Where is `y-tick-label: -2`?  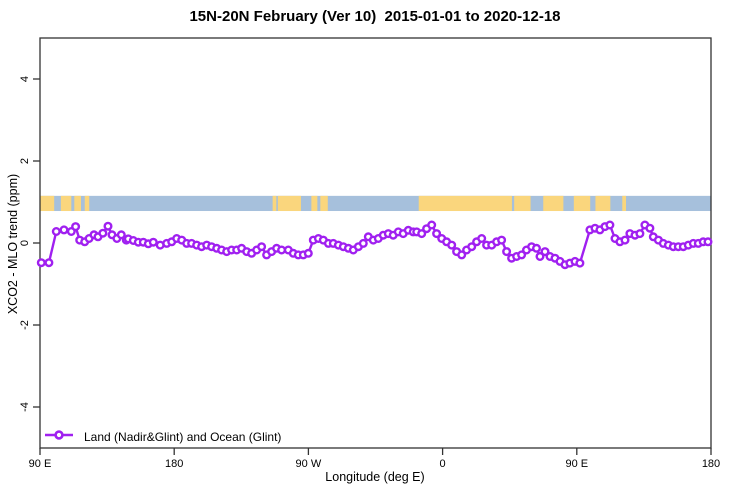
y-tick-label: -2 is located at coordinates (25, 325).